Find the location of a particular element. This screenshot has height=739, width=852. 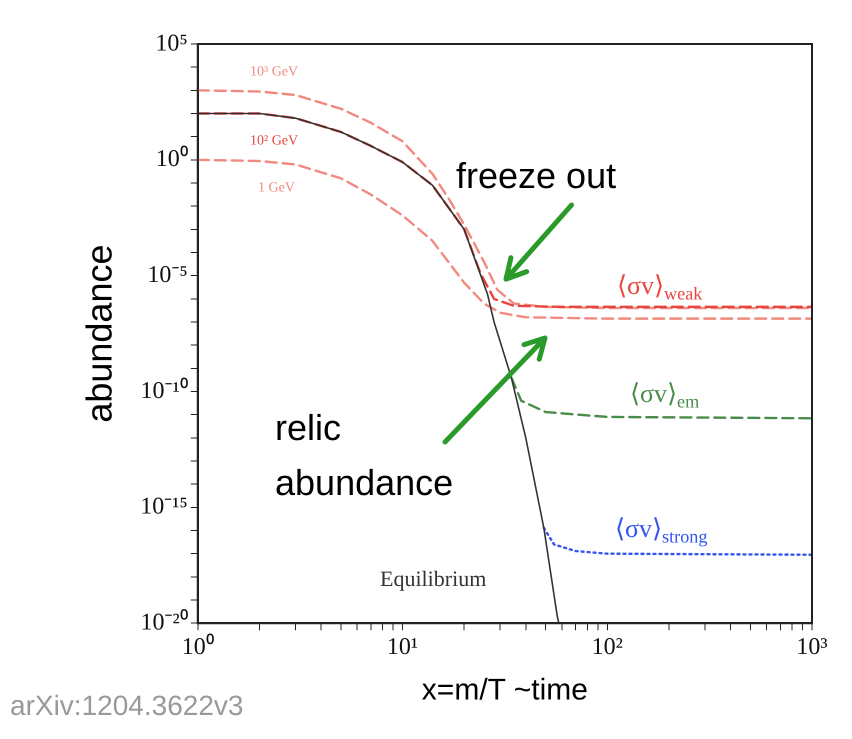

series-label: 1 GeV is located at coordinates (276, 188).